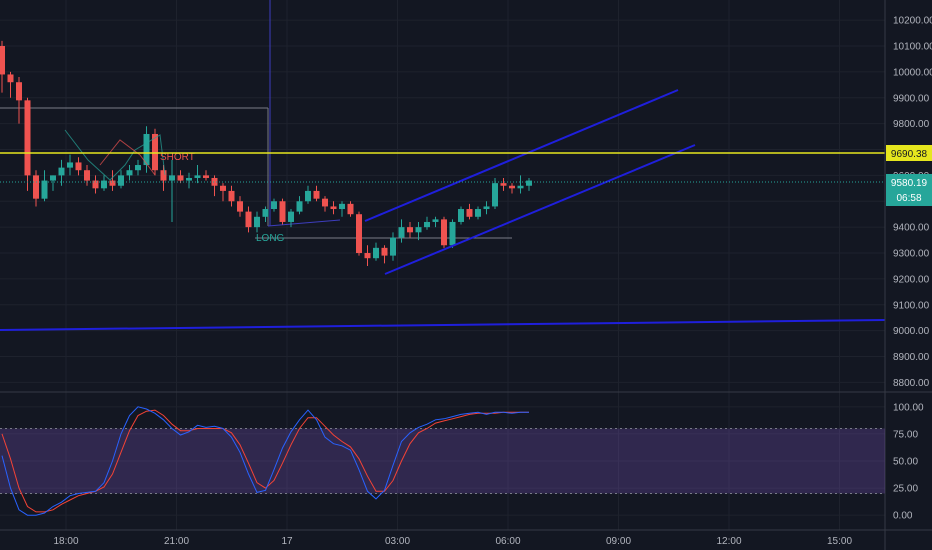 This screenshot has height=550, width=932. Describe the element at coordinates (911, 383) in the screenshot. I see `price-tick-label: 8800.00` at that location.